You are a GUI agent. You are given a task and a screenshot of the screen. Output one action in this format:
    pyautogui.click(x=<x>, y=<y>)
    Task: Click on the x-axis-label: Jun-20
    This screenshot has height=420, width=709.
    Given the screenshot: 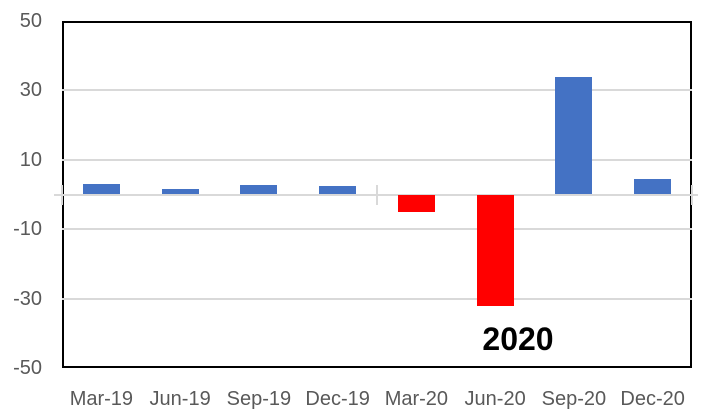 What is the action you would take?
    pyautogui.click(x=495, y=399)
    